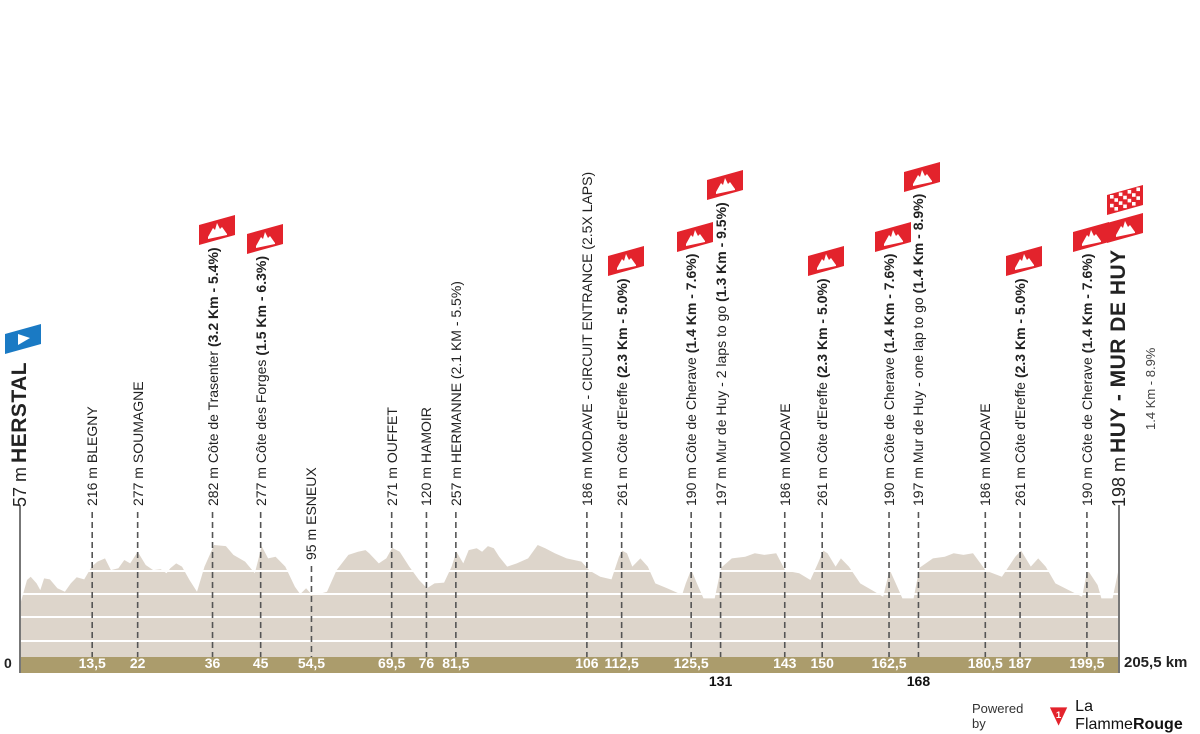  I want to click on km-tick-label: 22, so click(137, 663).